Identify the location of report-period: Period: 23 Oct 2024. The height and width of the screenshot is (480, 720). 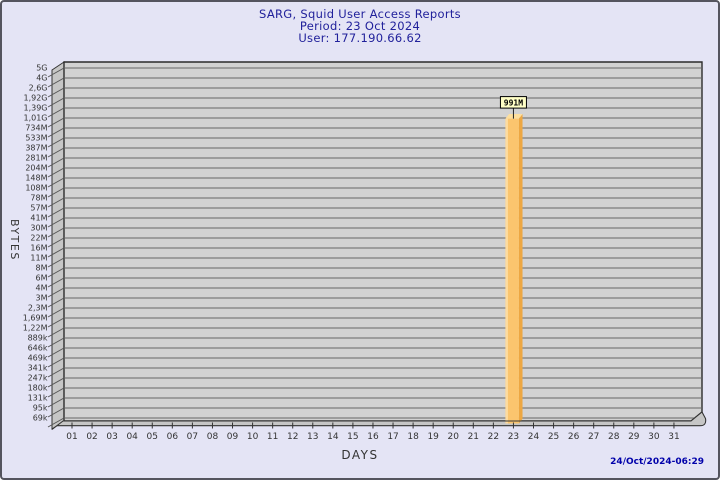
(360, 26).